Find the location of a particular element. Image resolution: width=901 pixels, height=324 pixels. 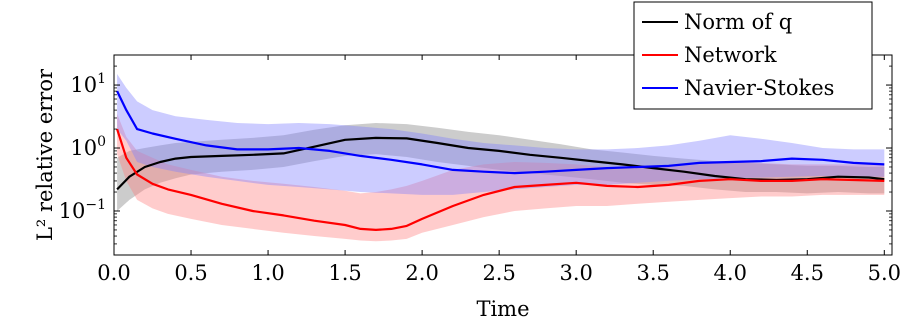

x-tick-label-0: 0.0 is located at coordinates (113, 273).